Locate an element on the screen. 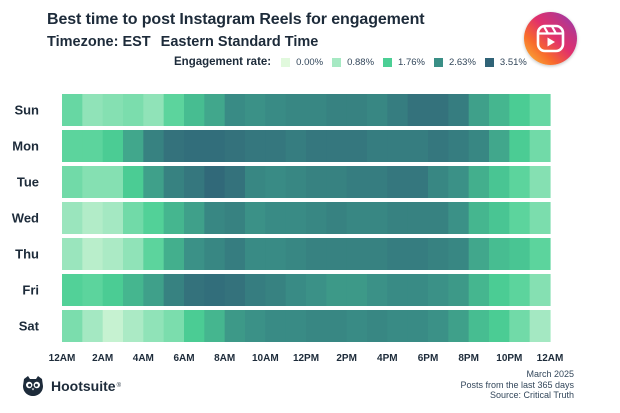 The image size is (620, 413). x-tick-label-9: 6PM is located at coordinates (428, 358).